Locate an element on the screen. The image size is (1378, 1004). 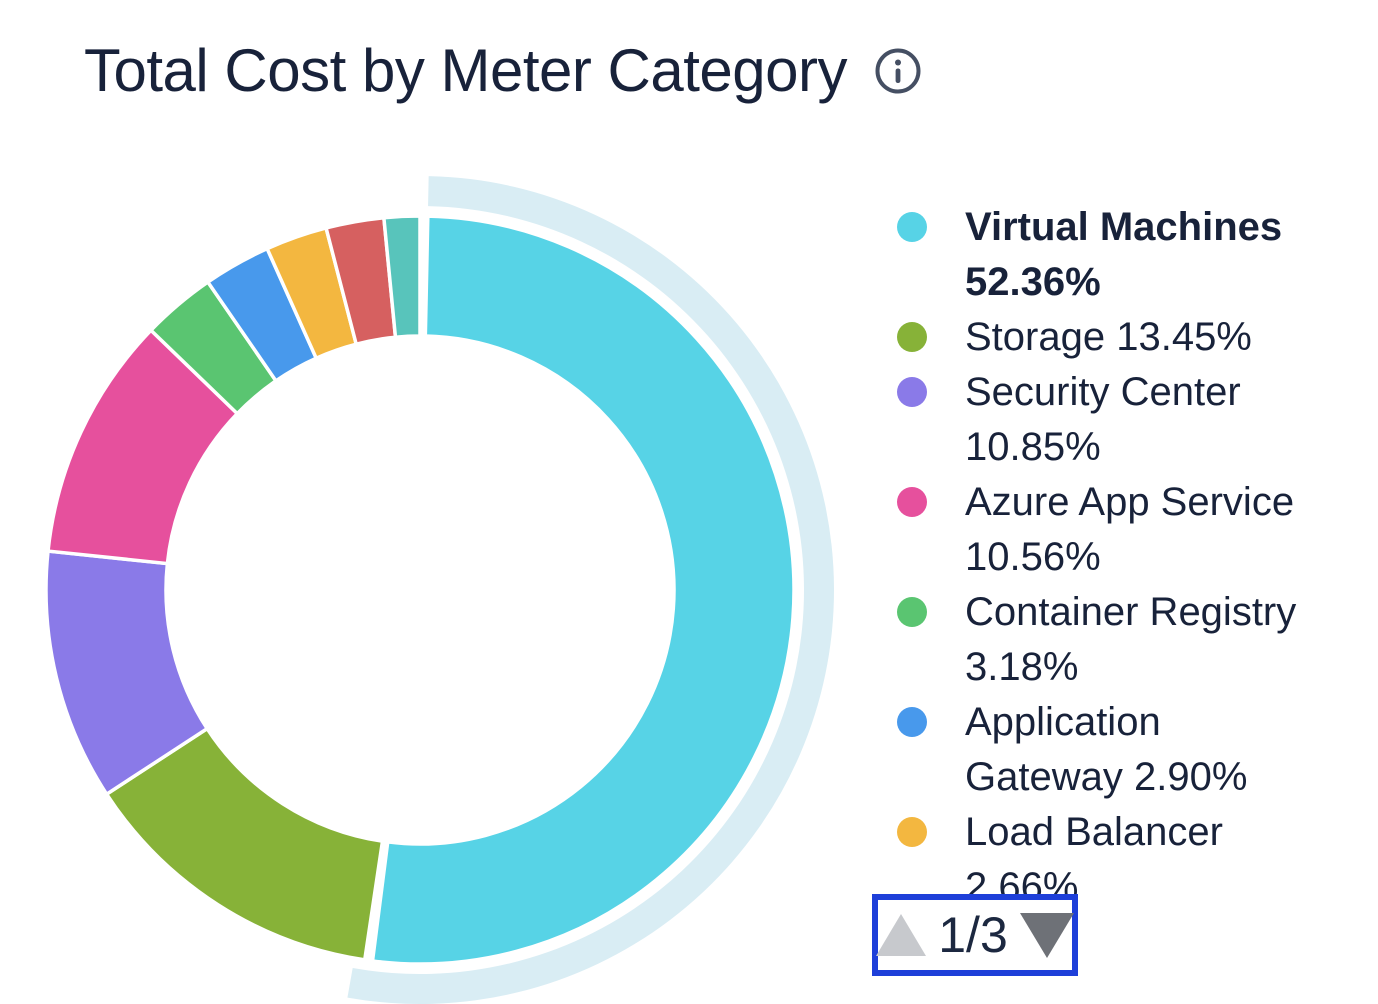
legend-label-line: 10.56% is located at coordinates (1033, 557).